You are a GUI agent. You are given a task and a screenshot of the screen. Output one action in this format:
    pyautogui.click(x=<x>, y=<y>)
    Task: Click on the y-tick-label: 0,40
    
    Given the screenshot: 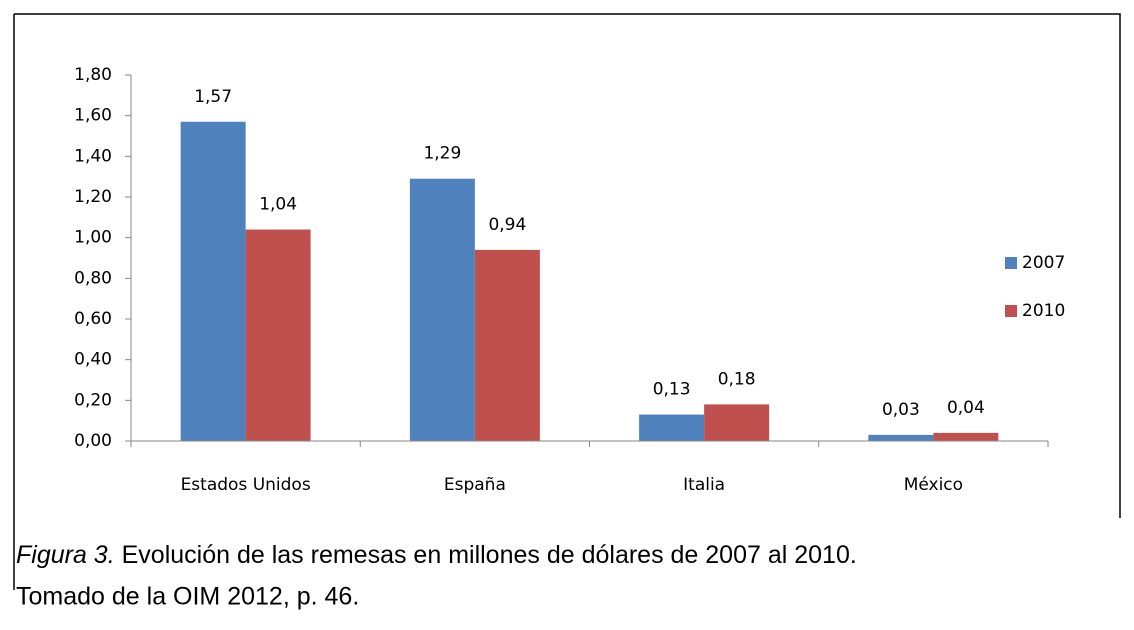 What is the action you would take?
    pyautogui.click(x=93, y=360)
    